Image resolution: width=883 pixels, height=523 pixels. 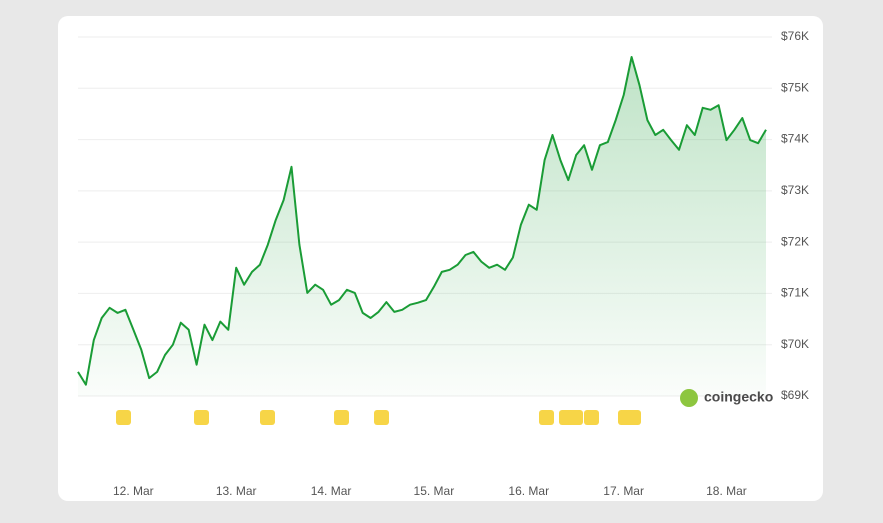 What do you see at coordinates (623, 491) in the screenshot?
I see `x-tick-label: 17. Mar` at bounding box center [623, 491].